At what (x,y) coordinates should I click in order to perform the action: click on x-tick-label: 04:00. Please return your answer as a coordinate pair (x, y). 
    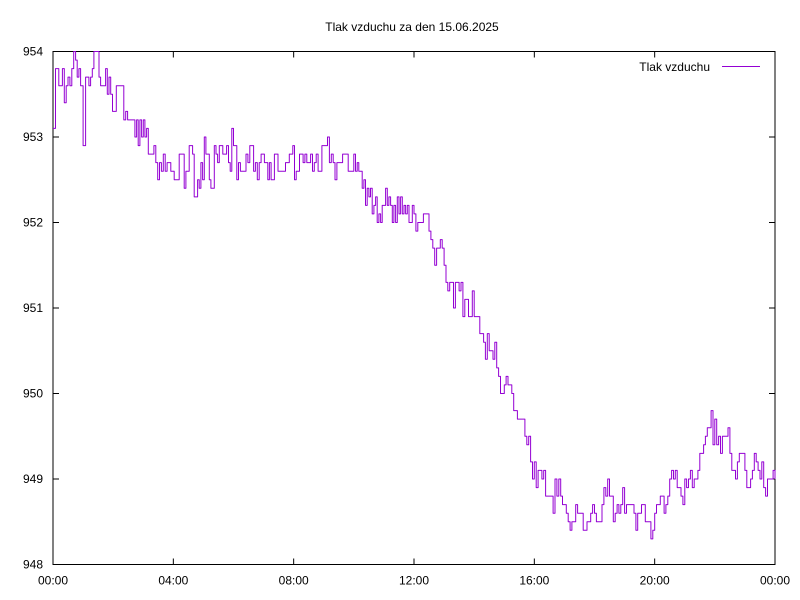
    Looking at the image, I should click on (173, 581).